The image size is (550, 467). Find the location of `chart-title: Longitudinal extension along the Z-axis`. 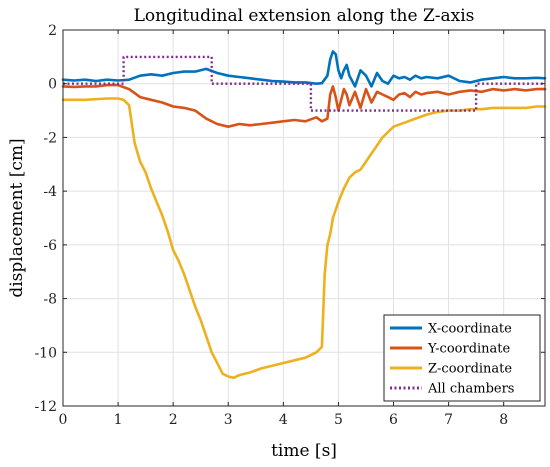

chart-title: Longitudinal extension along the Z-axis is located at coordinates (304, 16).